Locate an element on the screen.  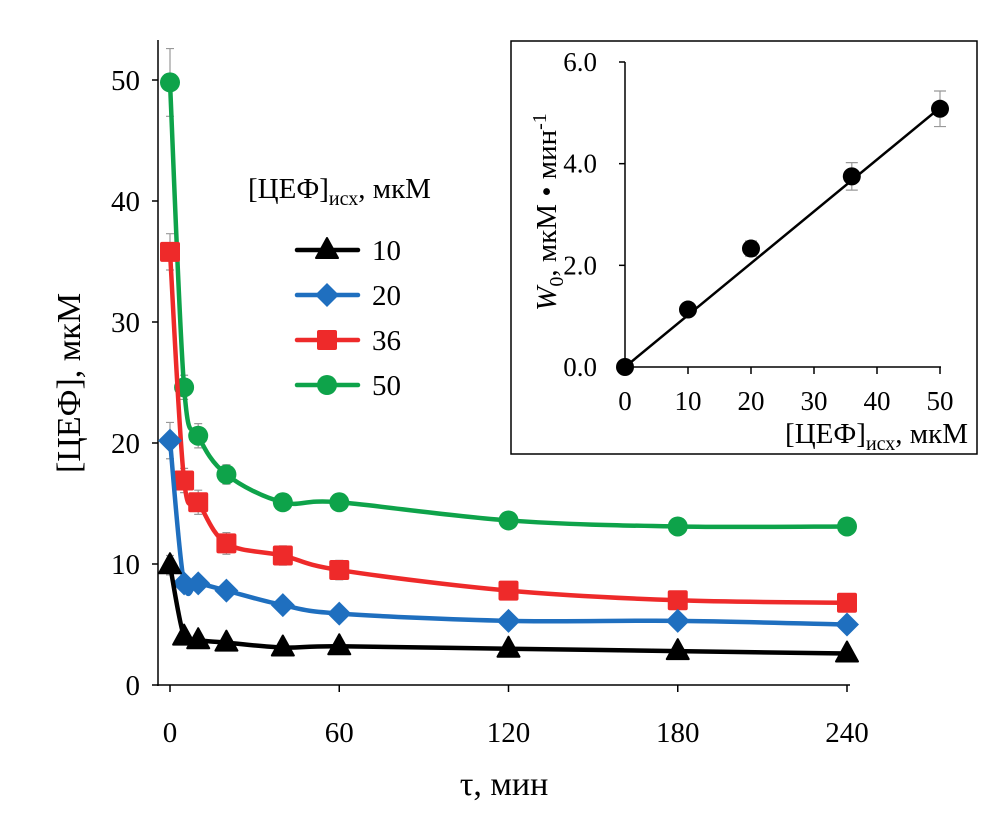
inset-y-tick-label: 6.0 is located at coordinates (580, 62).